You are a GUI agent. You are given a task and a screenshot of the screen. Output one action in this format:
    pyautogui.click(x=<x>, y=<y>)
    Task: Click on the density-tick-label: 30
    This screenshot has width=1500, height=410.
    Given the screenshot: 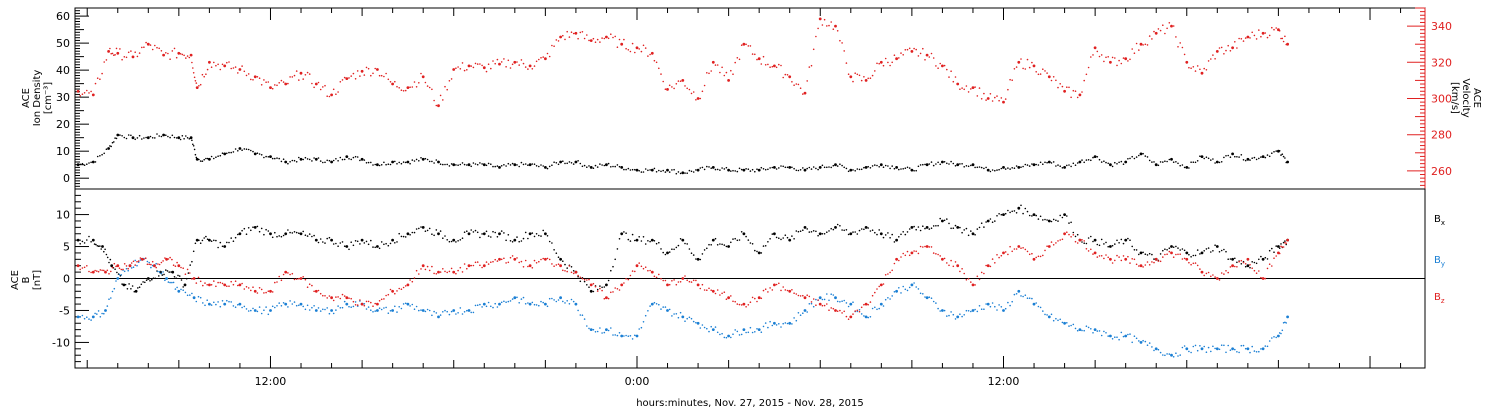 What is the action you would take?
    pyautogui.click(x=63, y=97)
    